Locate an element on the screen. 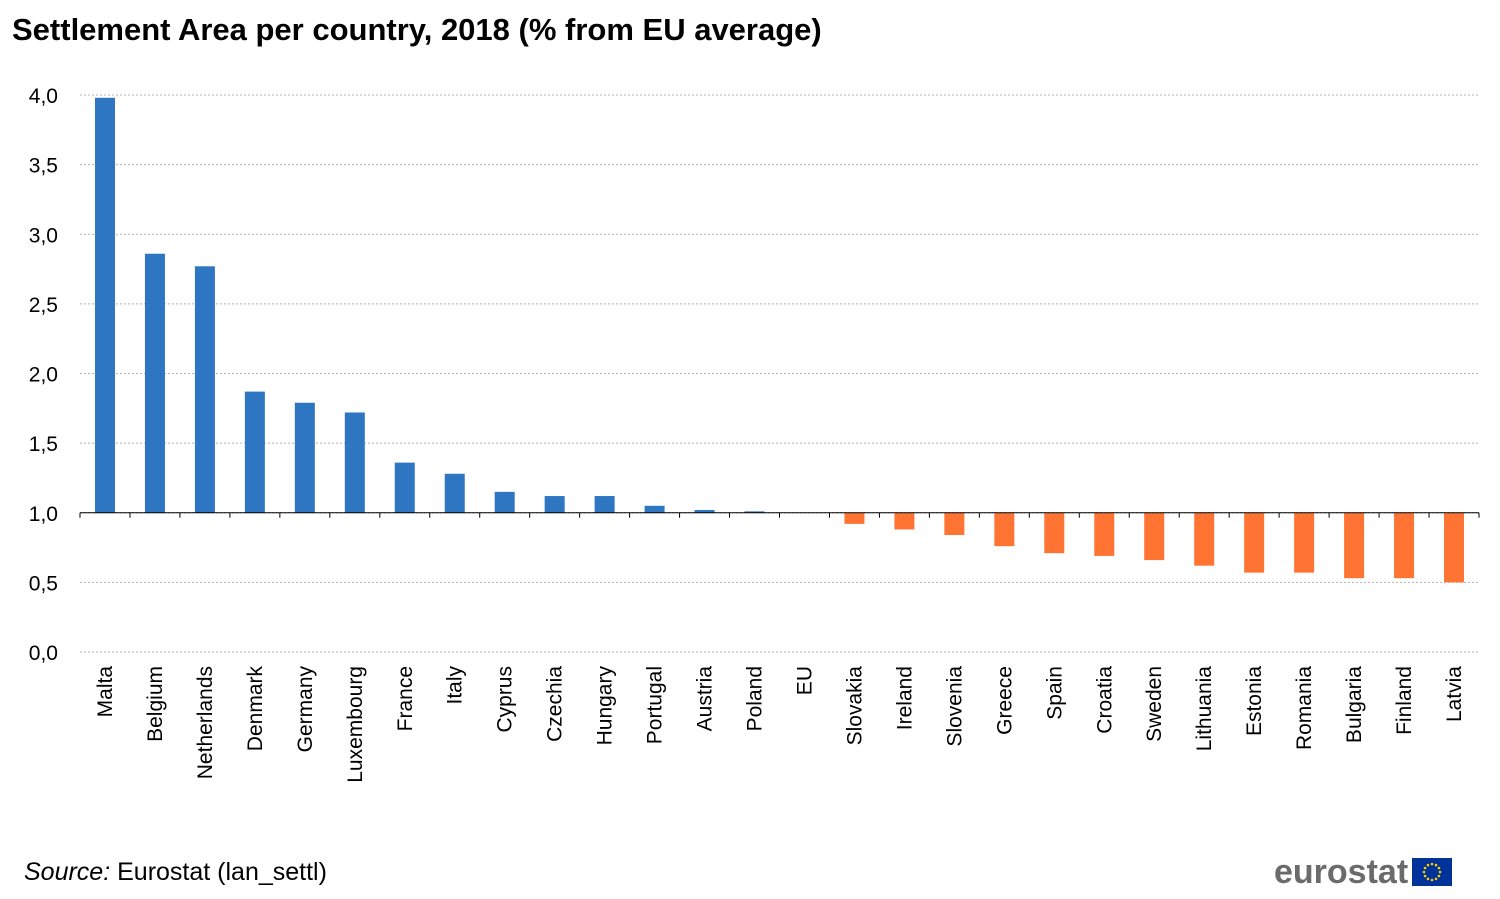 This screenshot has width=1500, height=899. x-tick-label: Slovakia is located at coordinates (854, 706).